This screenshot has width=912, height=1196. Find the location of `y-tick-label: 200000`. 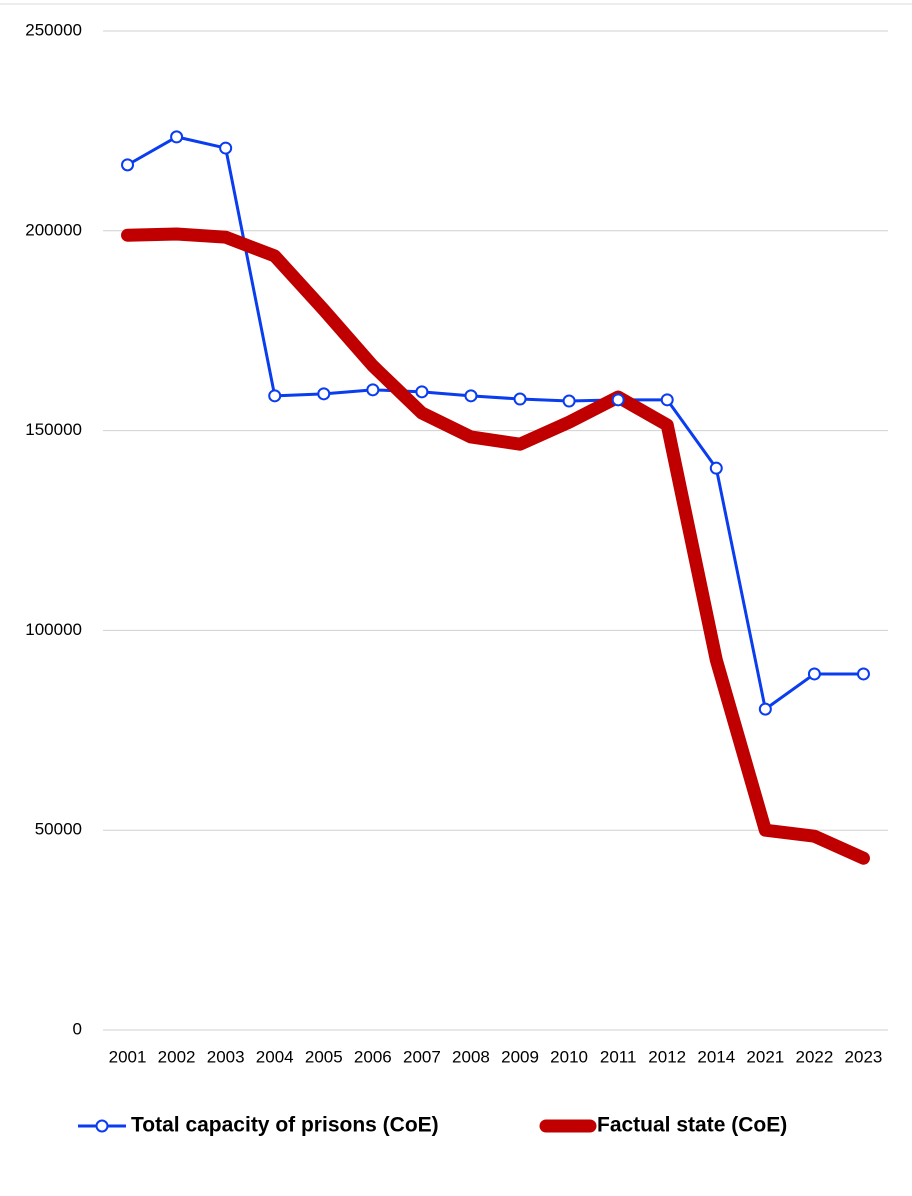

y-tick-label: 200000 is located at coordinates (53, 229).